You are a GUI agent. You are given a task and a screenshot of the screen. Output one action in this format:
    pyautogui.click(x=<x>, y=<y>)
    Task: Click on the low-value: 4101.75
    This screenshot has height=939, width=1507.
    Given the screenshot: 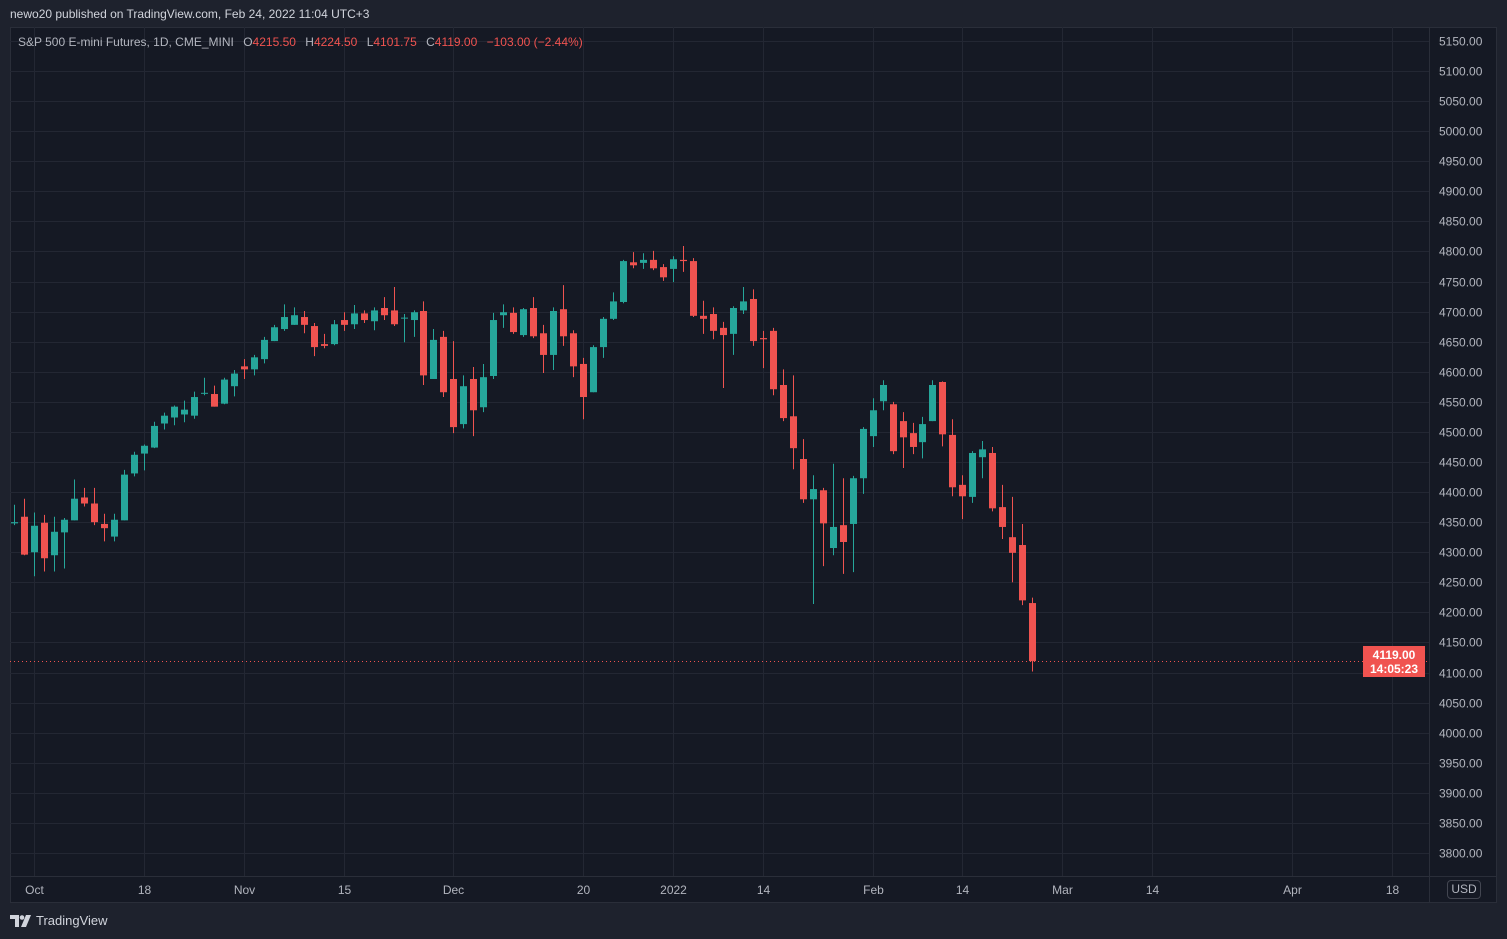 What is the action you would take?
    pyautogui.click(x=395, y=42)
    